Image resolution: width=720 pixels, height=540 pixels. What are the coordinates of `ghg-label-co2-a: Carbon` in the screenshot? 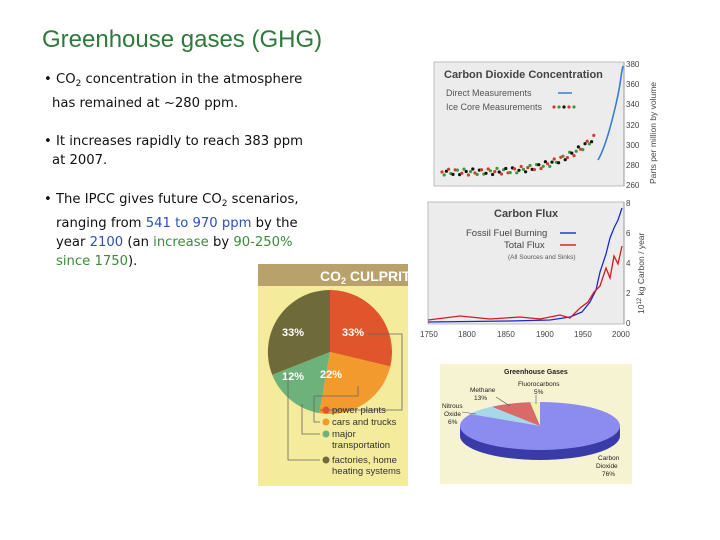 It's located at (609, 458).